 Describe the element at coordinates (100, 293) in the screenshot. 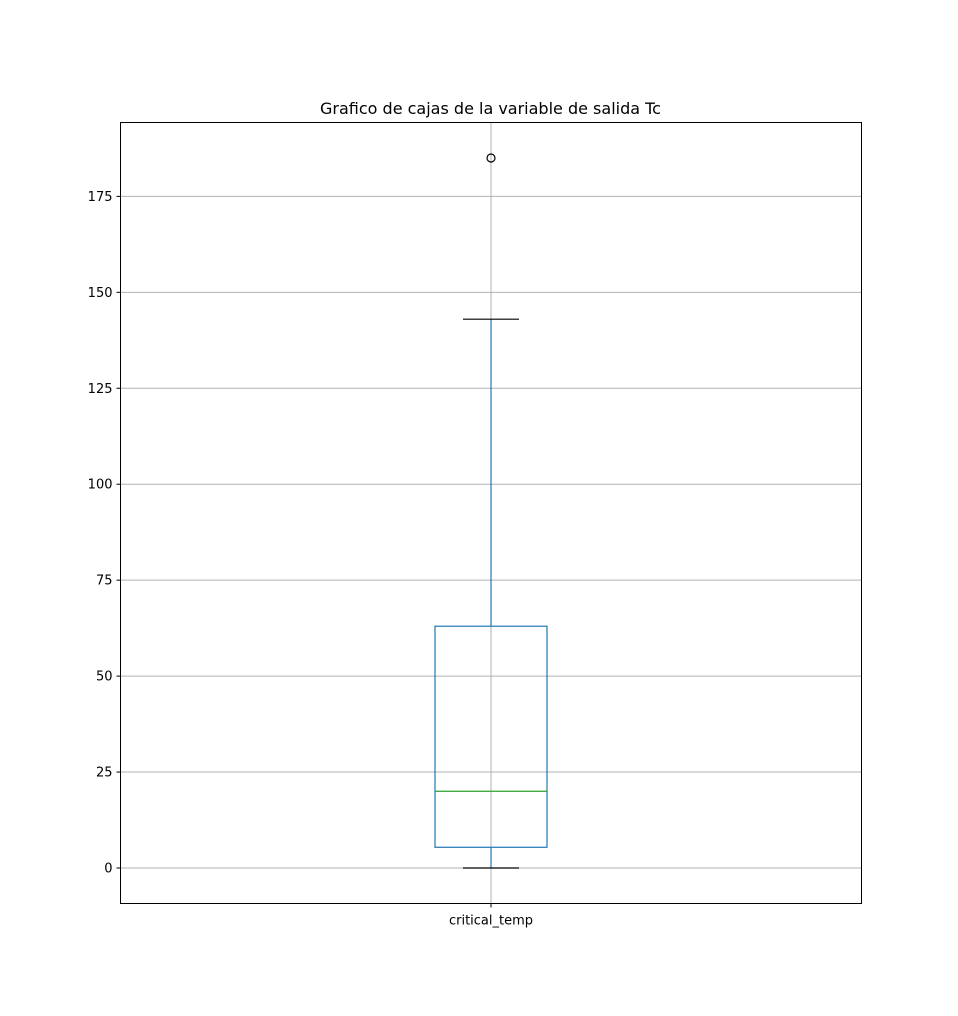

I see `y-tick-label: 150` at that location.